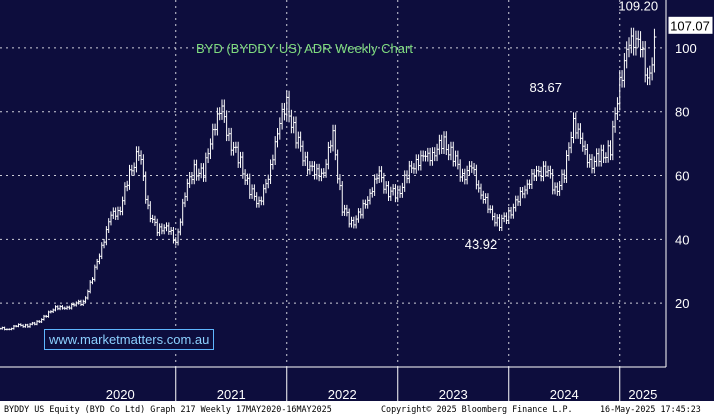 This screenshot has height=417, width=714. Describe the element at coordinates (453, 394) in the screenshot. I see `x-tick-label: 2023` at that location.